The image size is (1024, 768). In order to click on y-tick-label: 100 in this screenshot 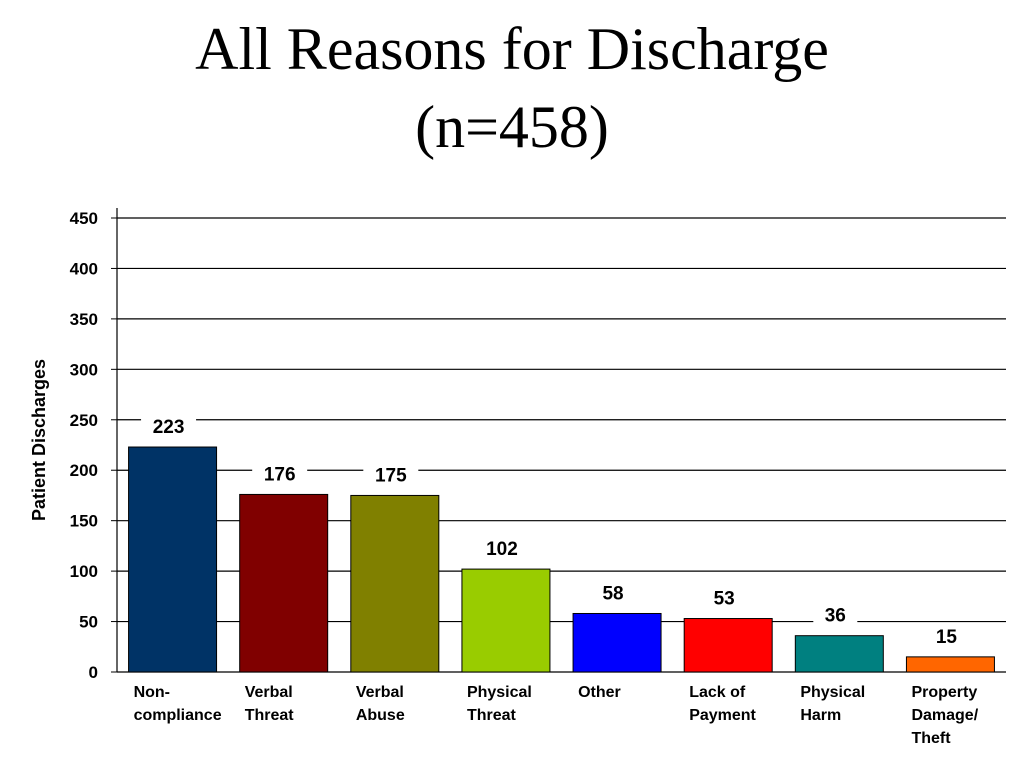, I will do `click(84, 571)`.